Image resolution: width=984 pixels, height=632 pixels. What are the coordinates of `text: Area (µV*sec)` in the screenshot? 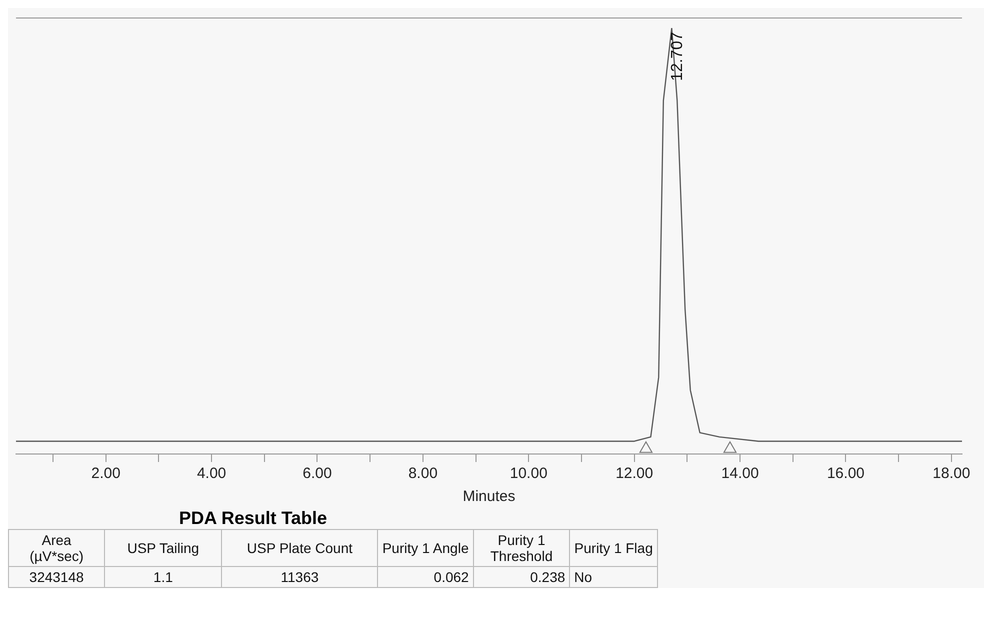 It's located at (56, 548).